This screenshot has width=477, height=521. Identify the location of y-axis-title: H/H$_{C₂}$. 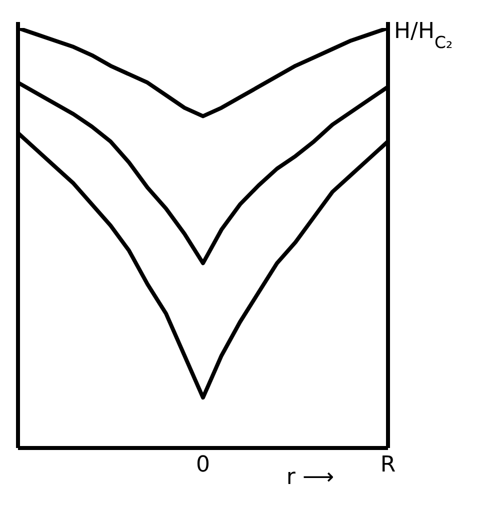
(423, 35).